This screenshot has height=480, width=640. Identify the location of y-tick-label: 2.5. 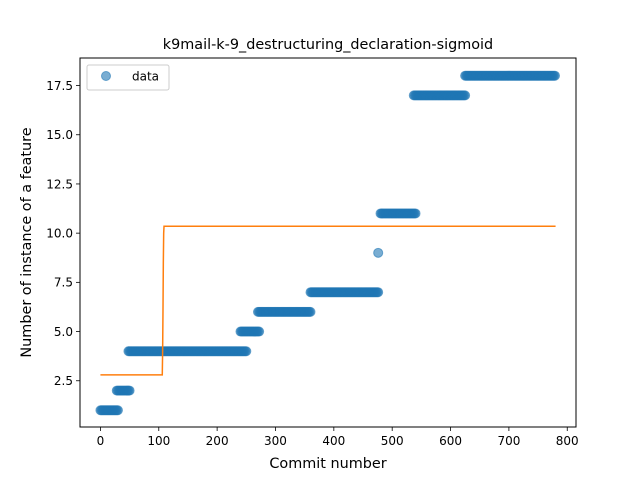
(63, 381).